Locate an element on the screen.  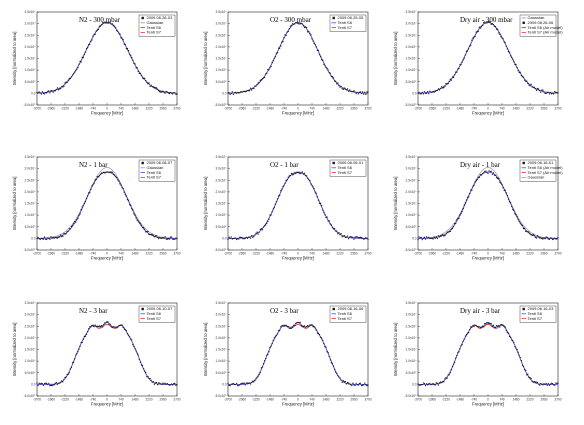
x-tick-label: -3700 is located at coordinates (418, 400).